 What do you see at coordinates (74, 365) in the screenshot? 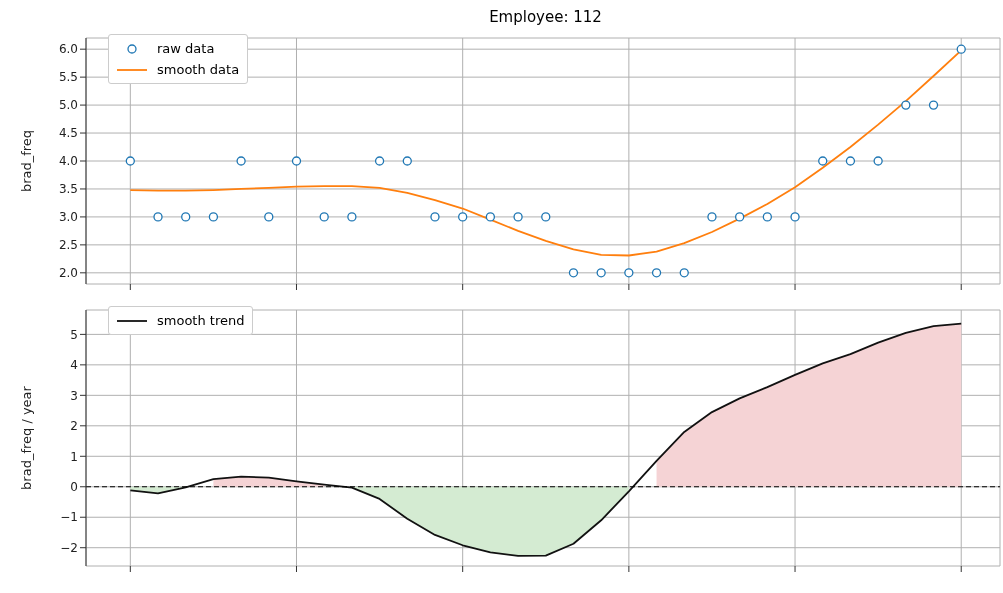
I see `y-tick-label: 4` at bounding box center [74, 365].